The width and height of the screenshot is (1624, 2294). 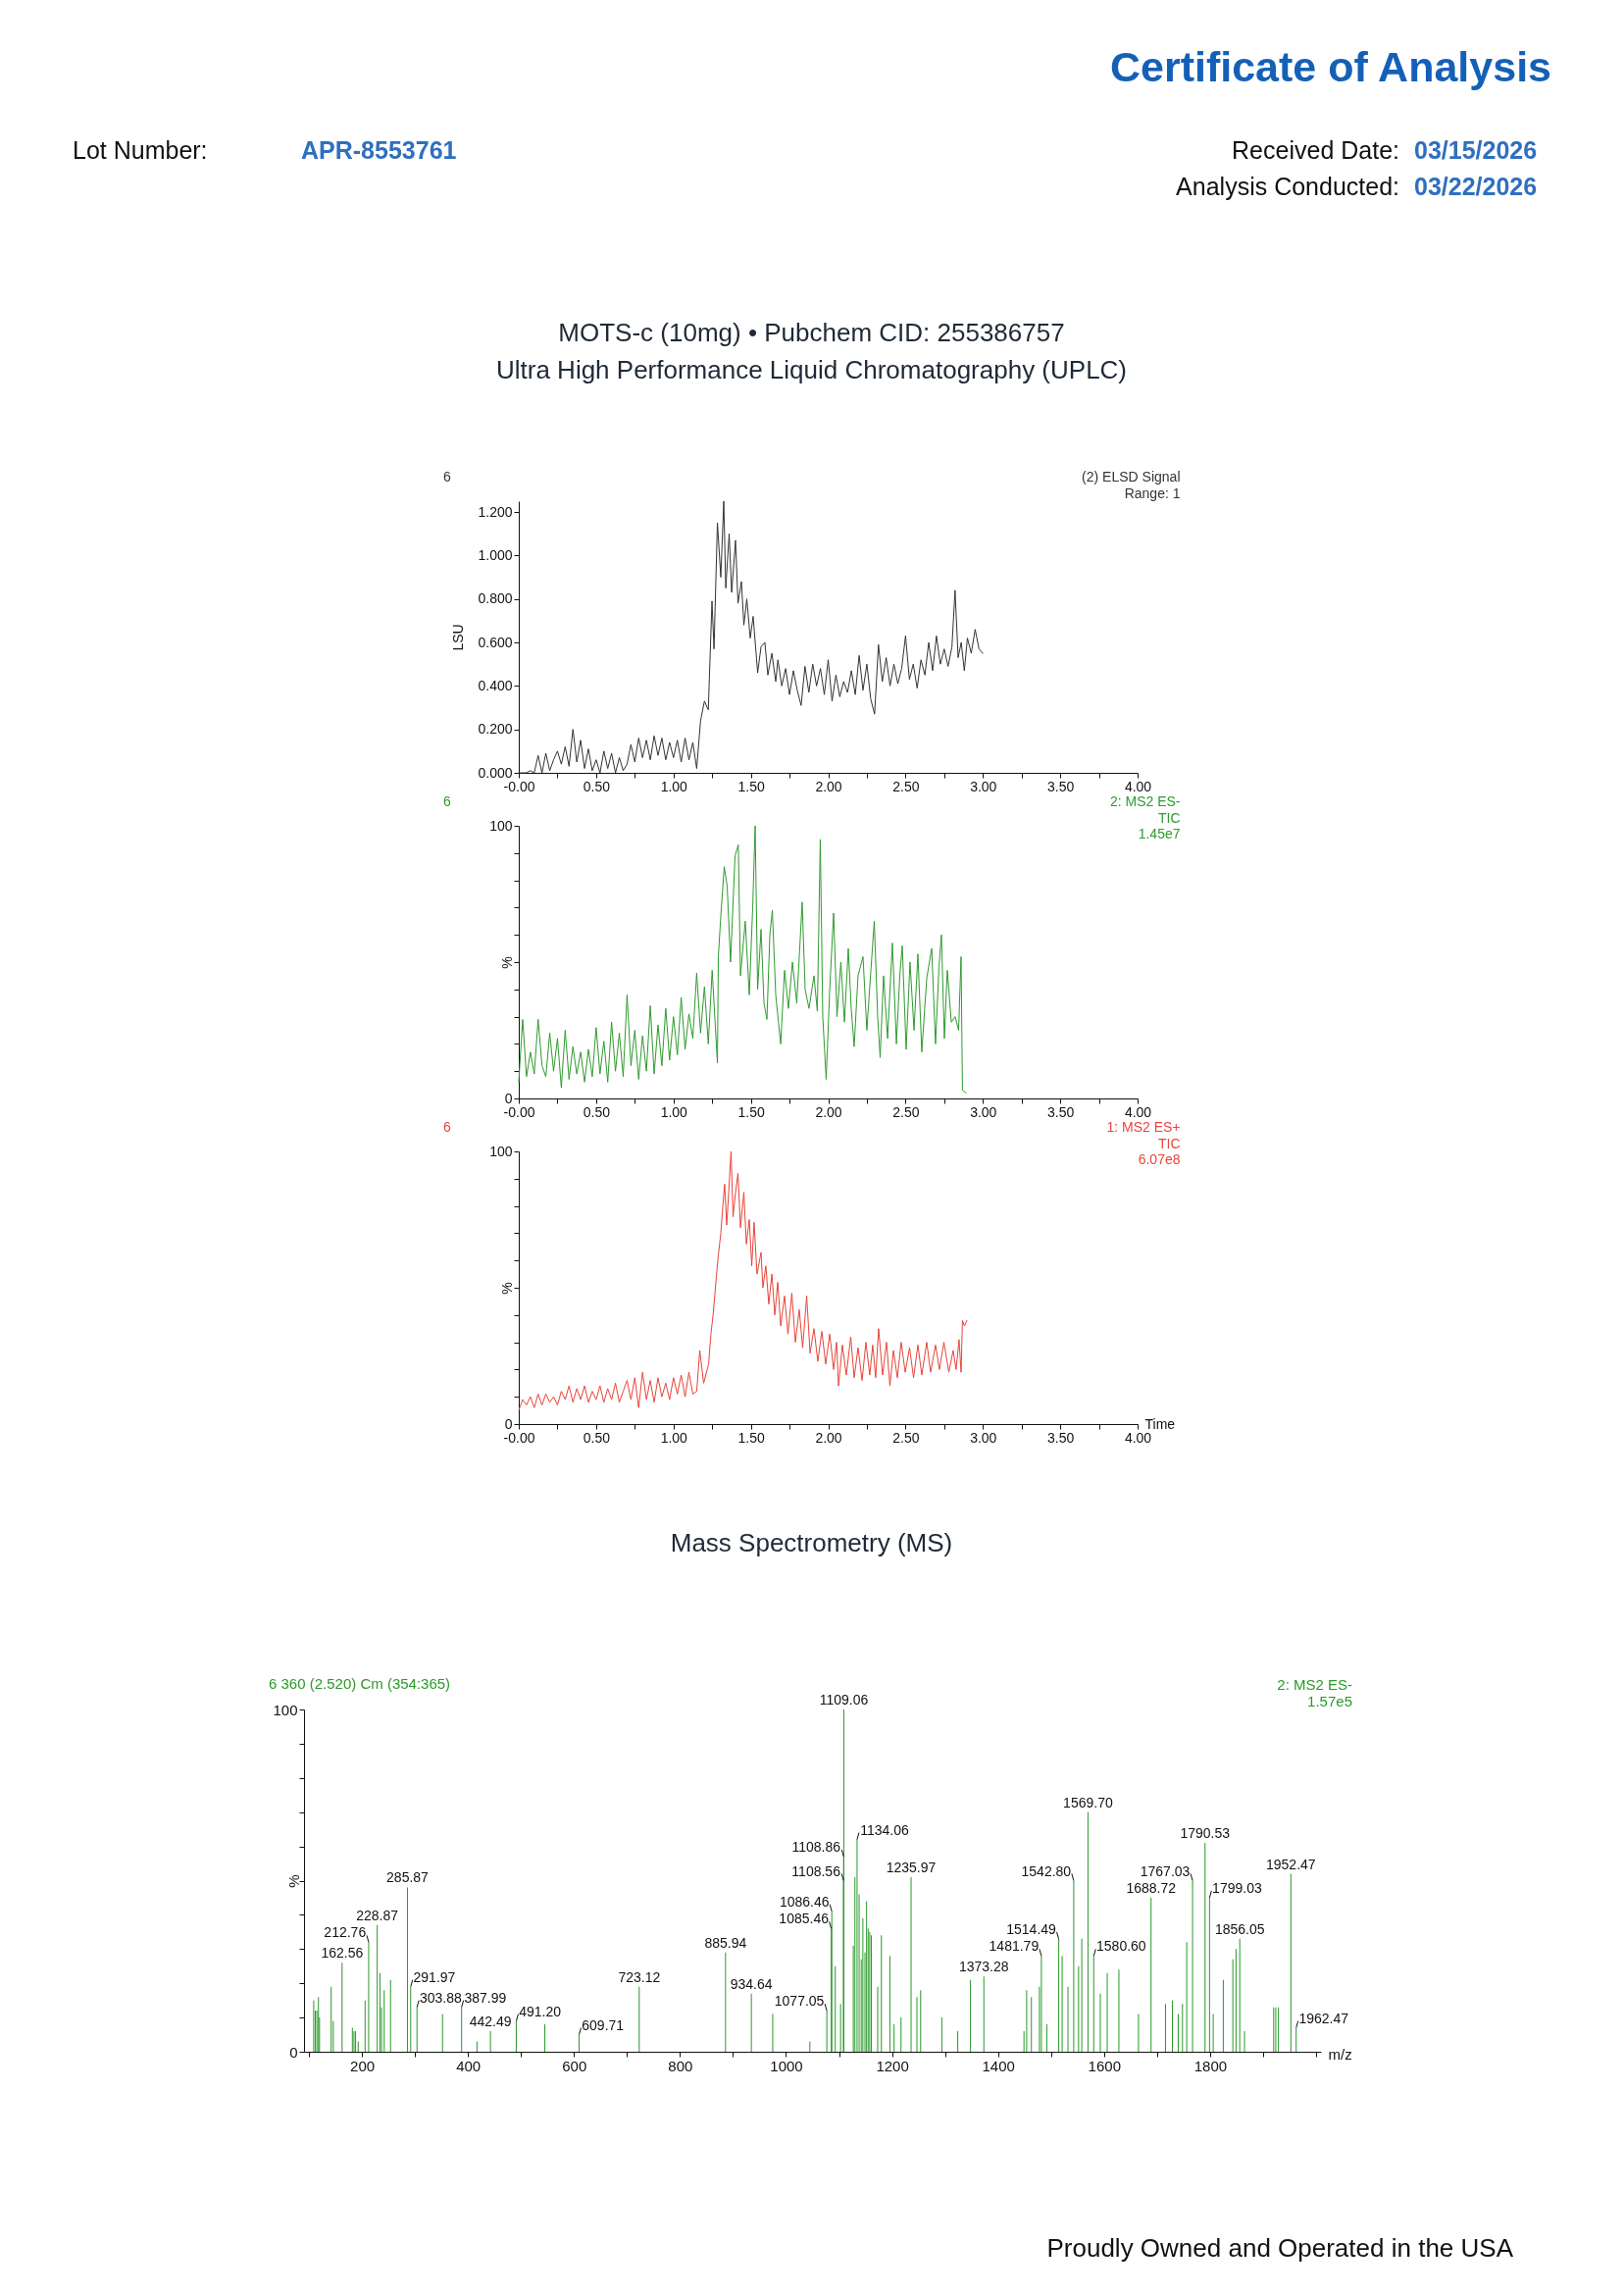 What do you see at coordinates (1014, 1946) in the screenshot?
I see `annotation: 1481.79` at bounding box center [1014, 1946].